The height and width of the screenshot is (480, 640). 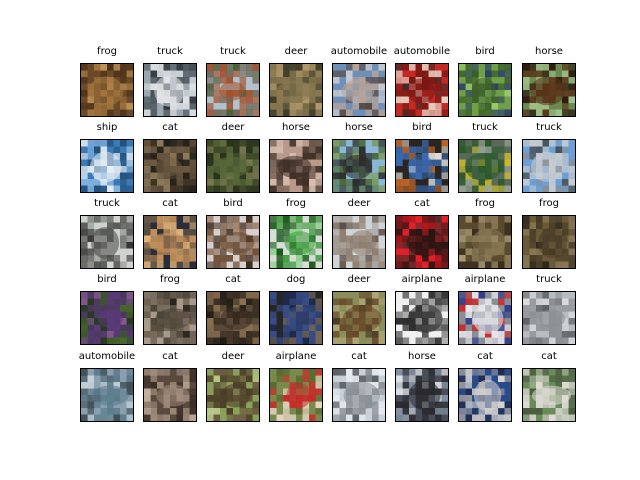 What do you see at coordinates (549, 204) in the screenshot?
I see `image-label: frog` at bounding box center [549, 204].